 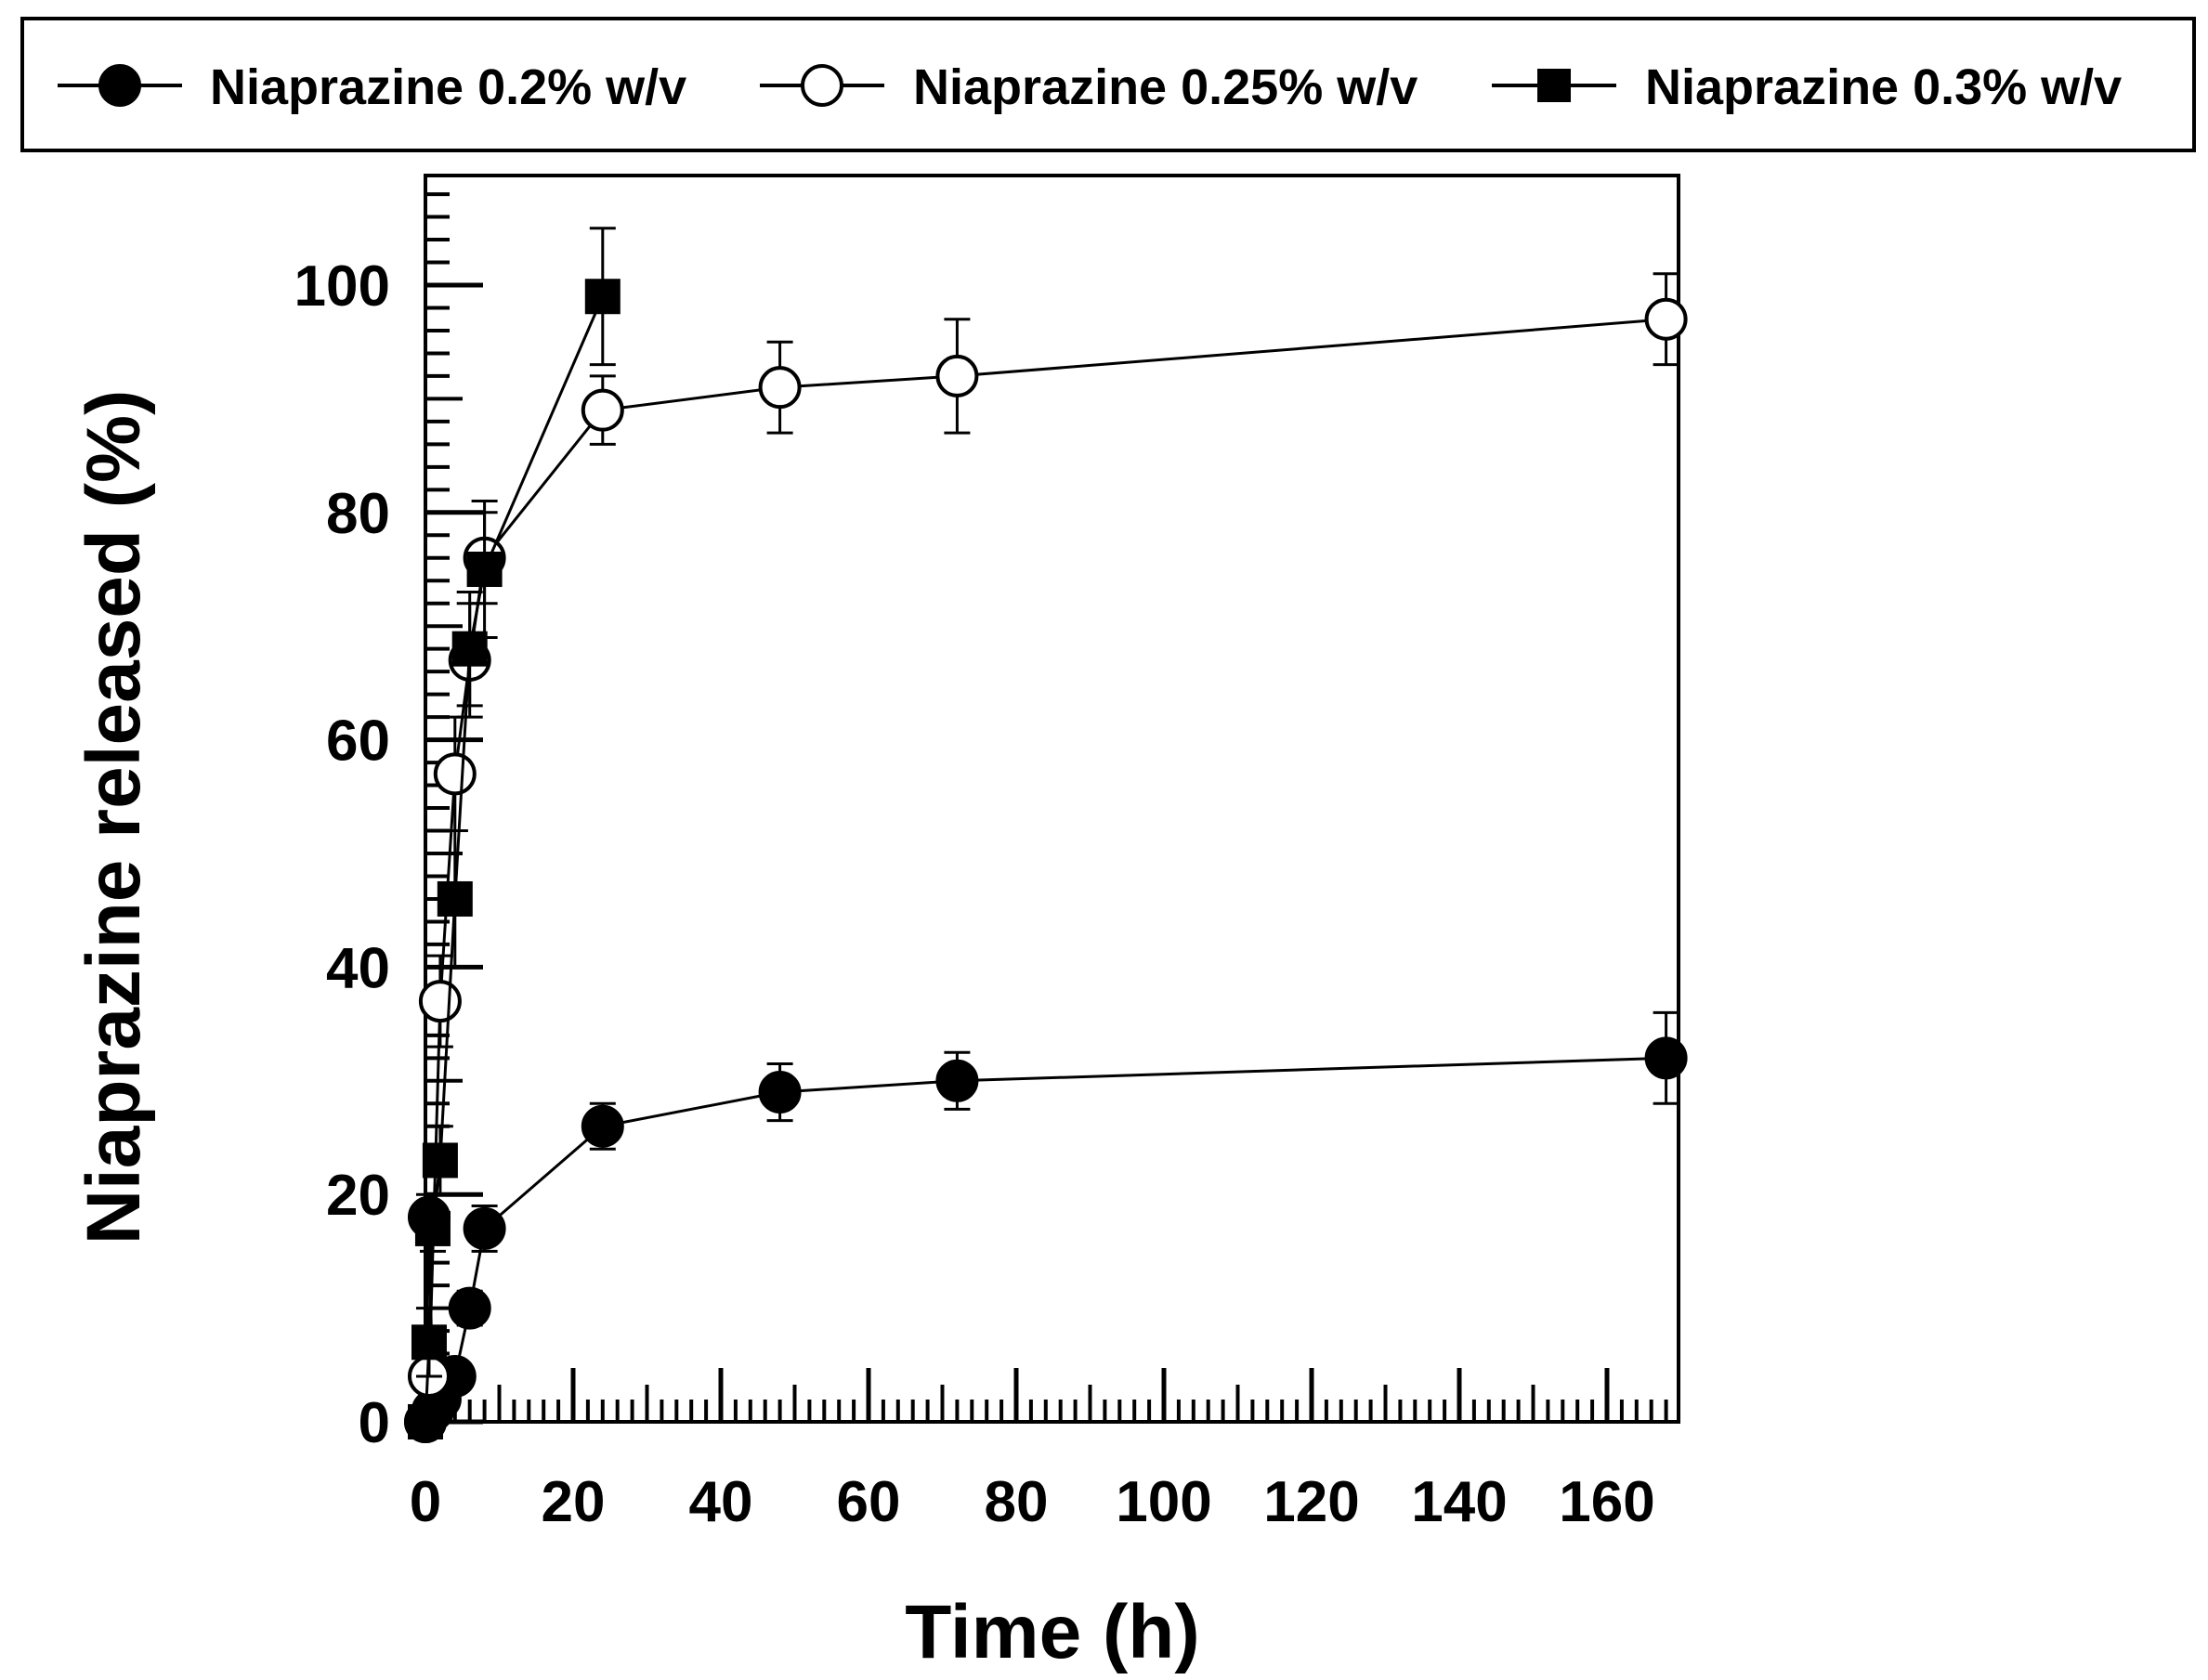 What do you see at coordinates (1164, 1502) in the screenshot?
I see `x-tick-label: 100` at bounding box center [1164, 1502].